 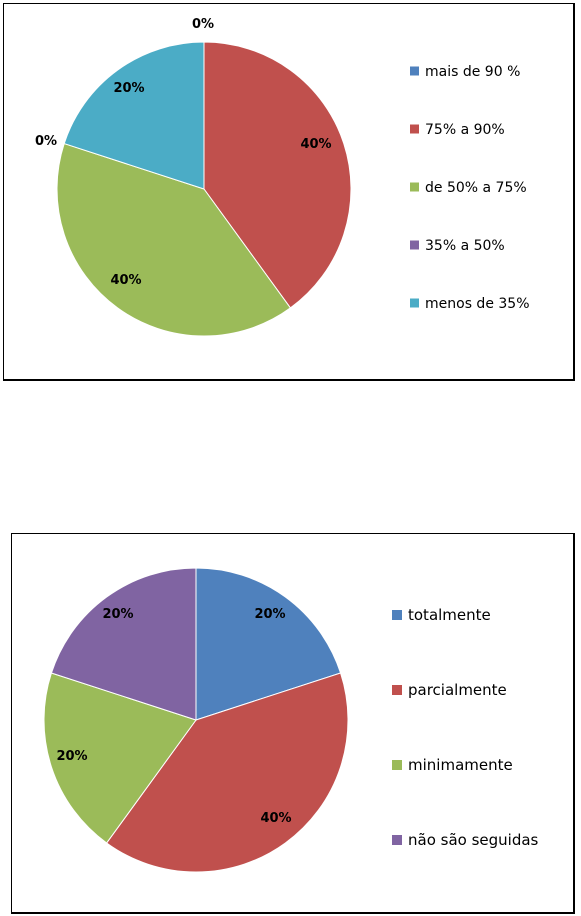 I want to click on legend-label-2: parcialmente, so click(x=457, y=690).